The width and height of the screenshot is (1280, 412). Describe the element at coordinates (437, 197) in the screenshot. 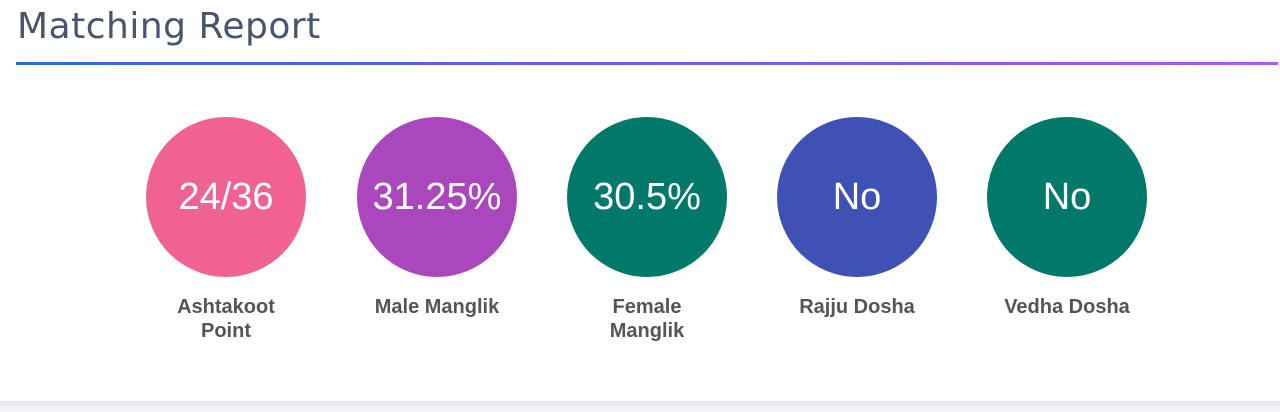

I see `stat-circle: 31.25%` at that location.